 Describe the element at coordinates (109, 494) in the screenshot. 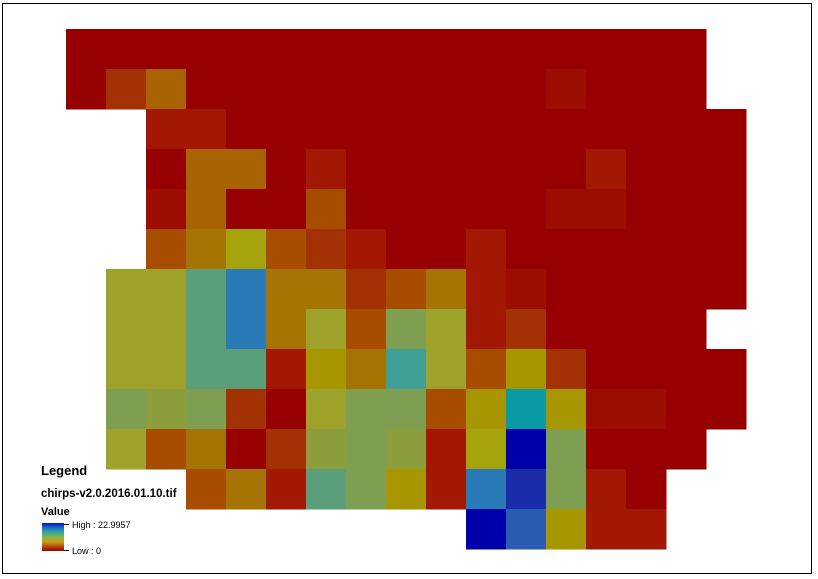

I see `legend-layer-name: chirps-v2.0.2016.01.10.tif` at that location.